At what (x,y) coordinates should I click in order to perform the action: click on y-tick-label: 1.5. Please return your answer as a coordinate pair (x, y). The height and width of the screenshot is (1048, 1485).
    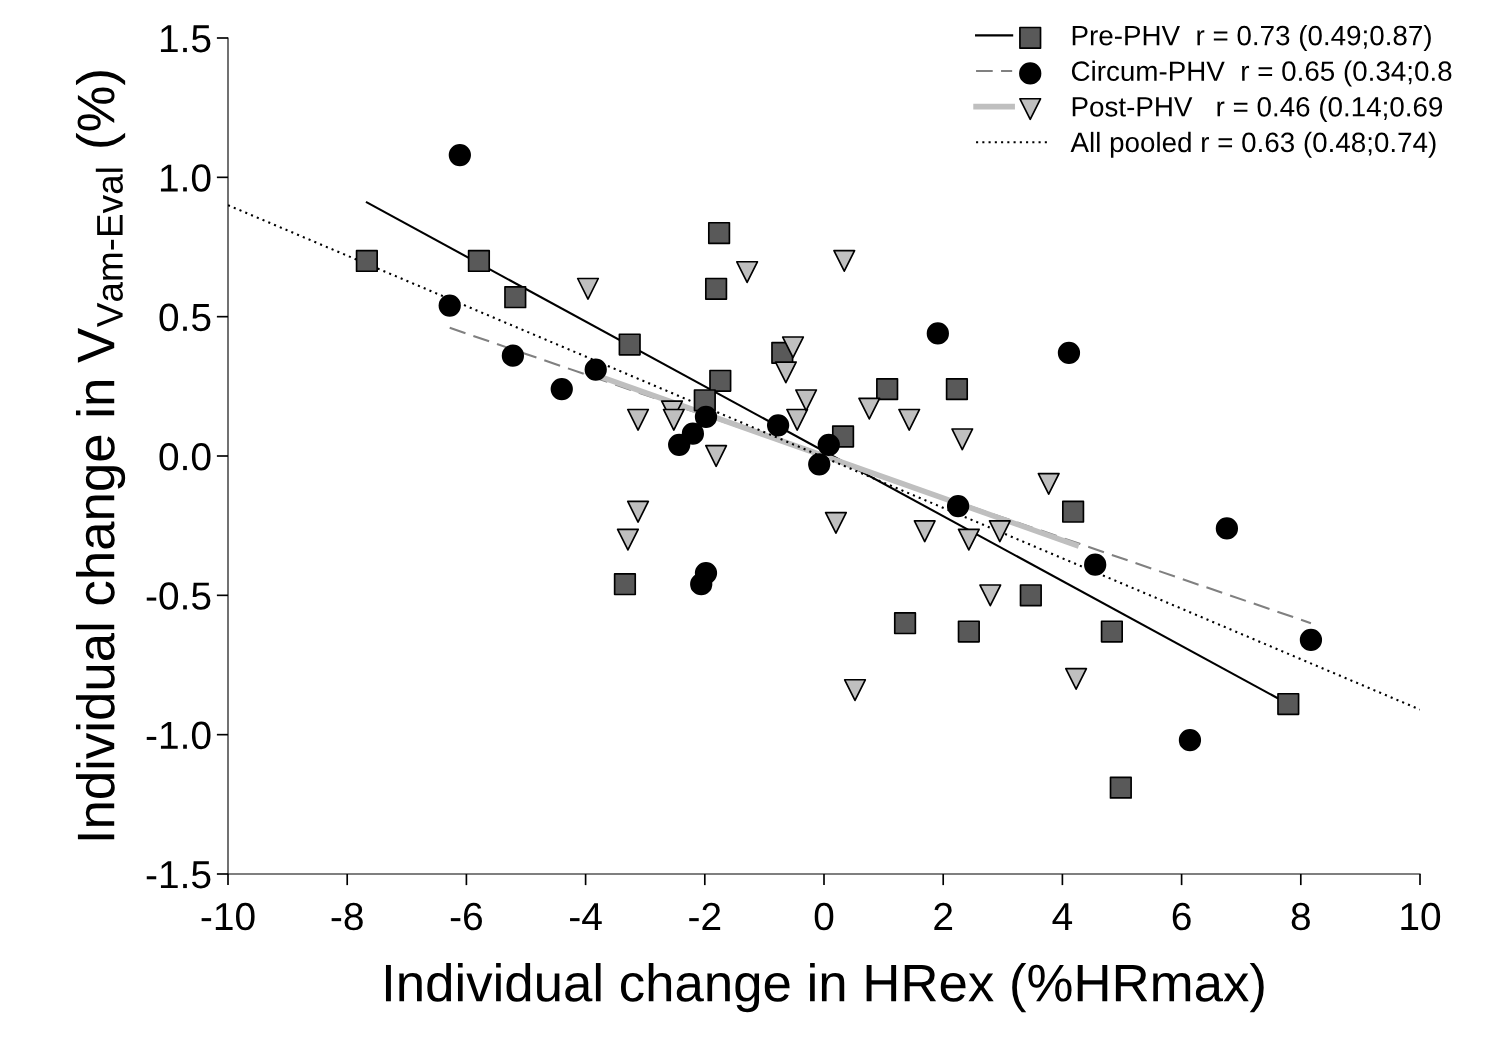
    Looking at the image, I should click on (185, 39).